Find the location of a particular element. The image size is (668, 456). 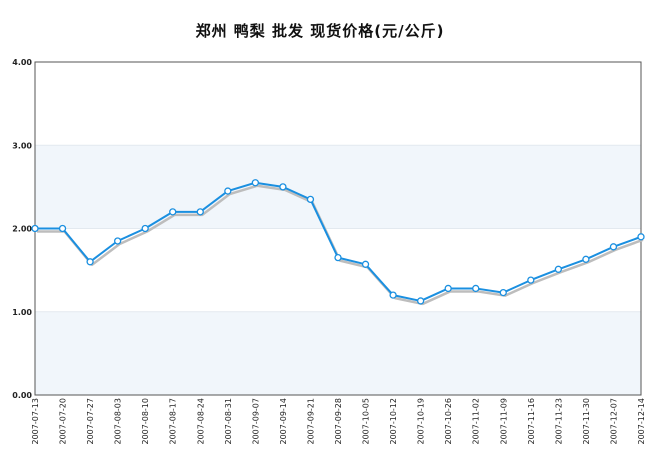

x-tick-label: 2007-09-21 is located at coordinates (310, 421).